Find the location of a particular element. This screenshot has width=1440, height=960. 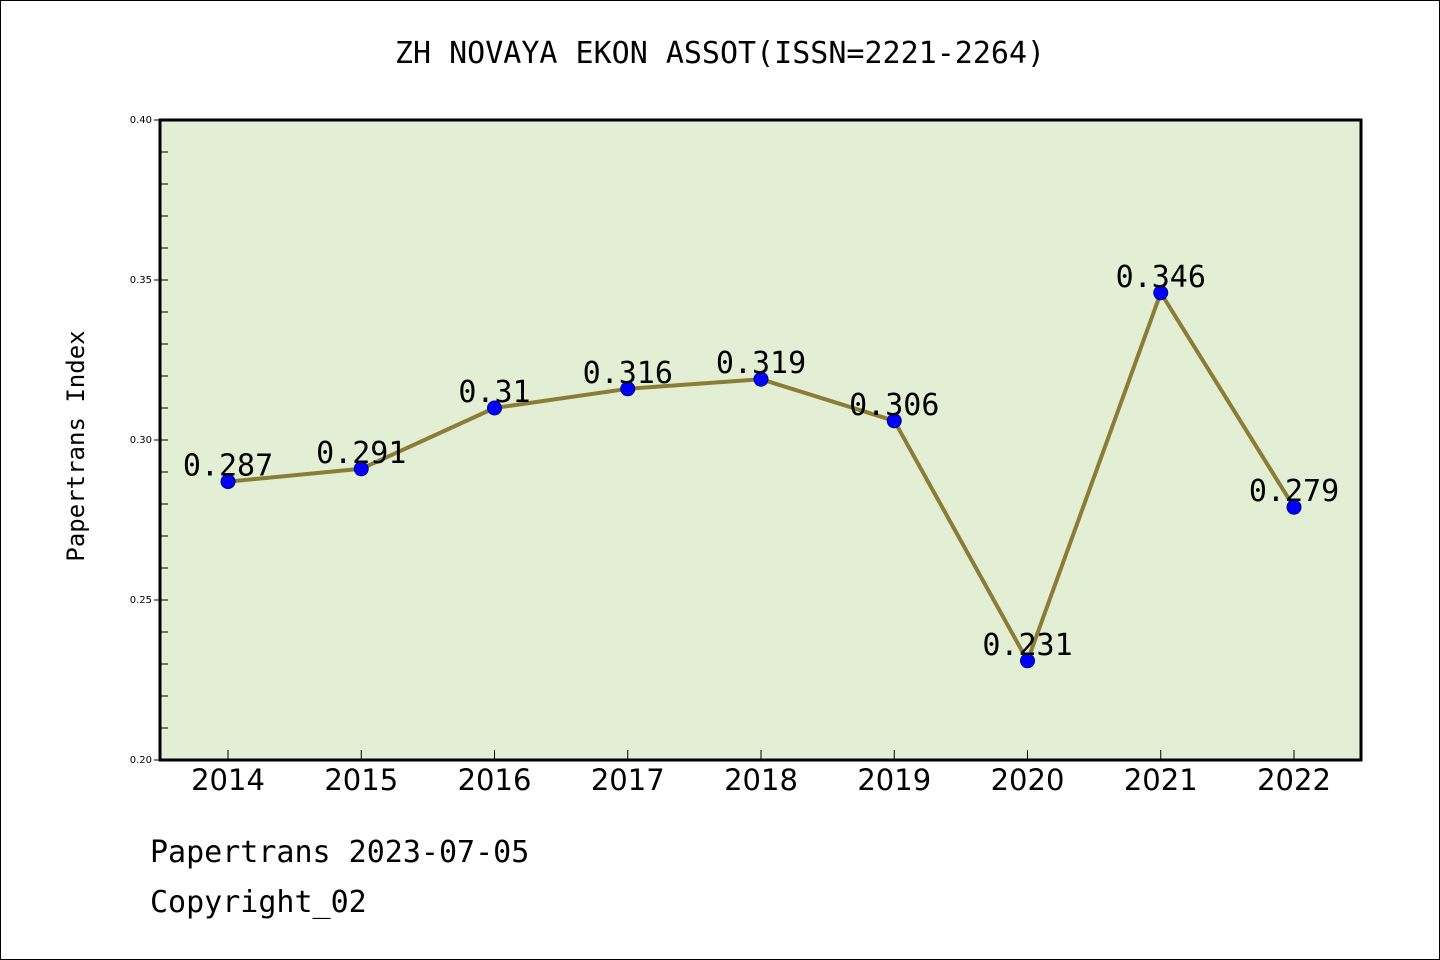

y-tick-label: 0.20 is located at coordinates (141, 760).